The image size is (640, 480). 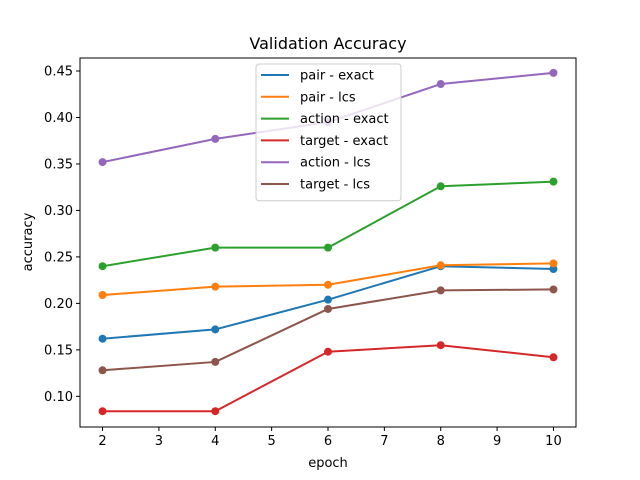 I want to click on x-tick-label: 10, so click(x=553, y=441).